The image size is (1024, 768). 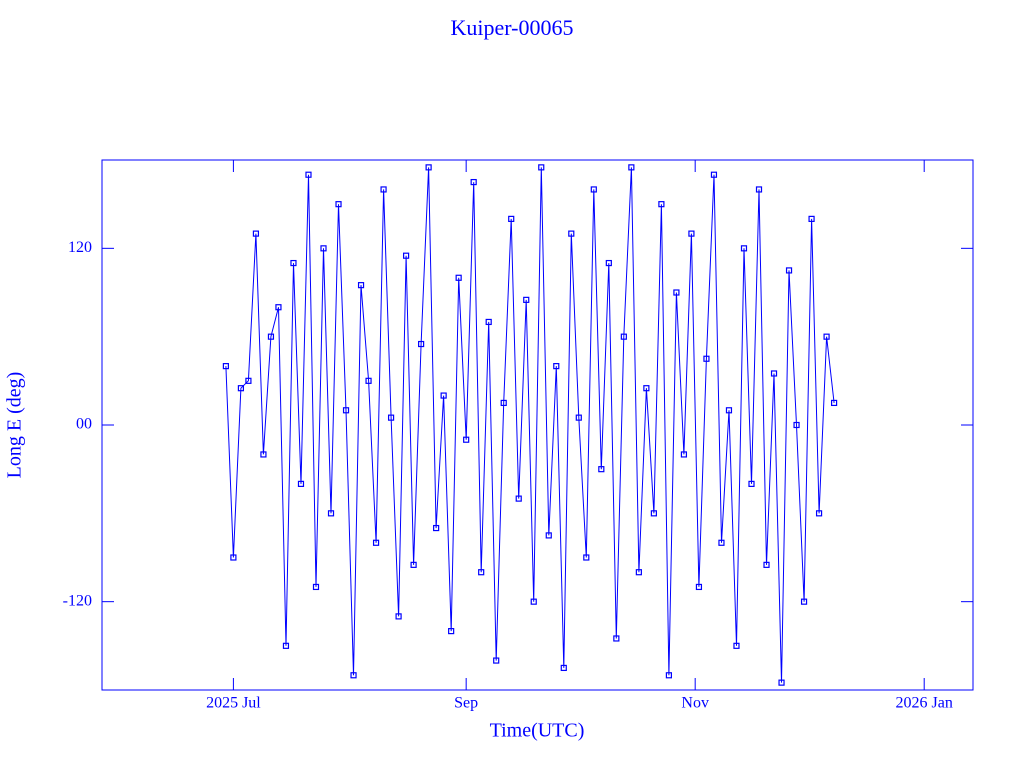 What do you see at coordinates (233, 703) in the screenshot?
I see `x-tick-label: 2025 Jul` at bounding box center [233, 703].